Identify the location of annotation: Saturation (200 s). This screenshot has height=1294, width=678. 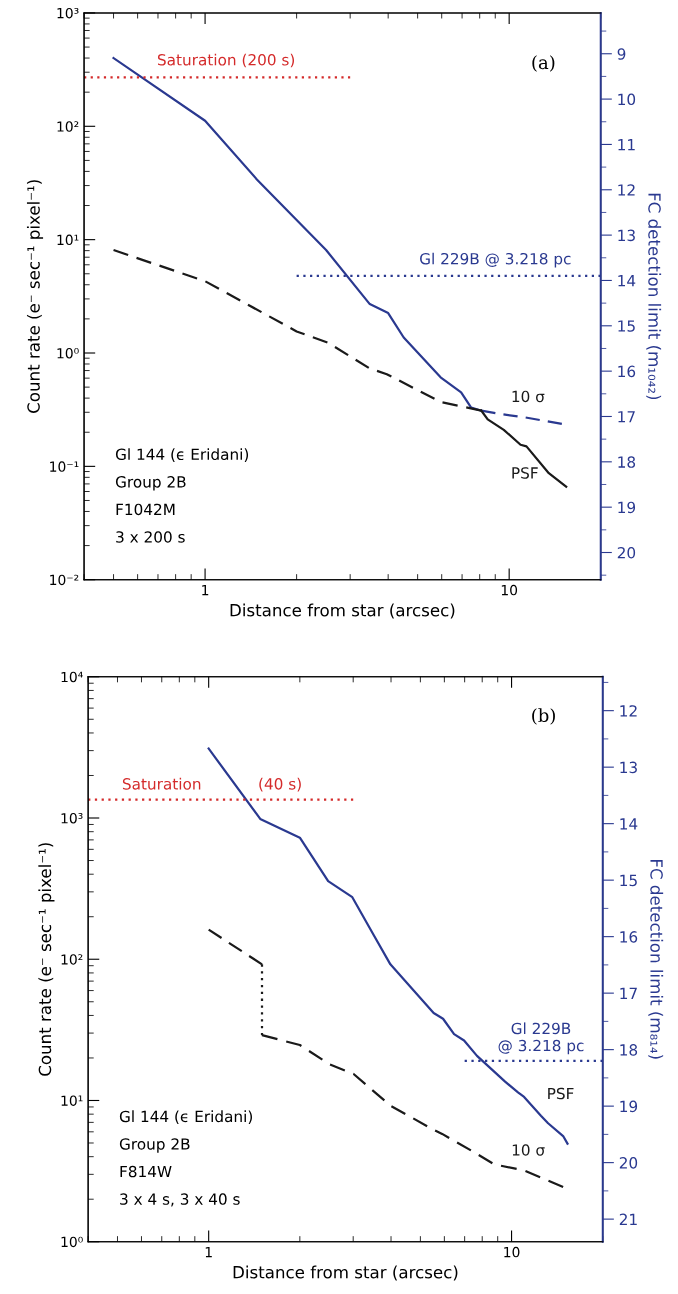
(226, 60).